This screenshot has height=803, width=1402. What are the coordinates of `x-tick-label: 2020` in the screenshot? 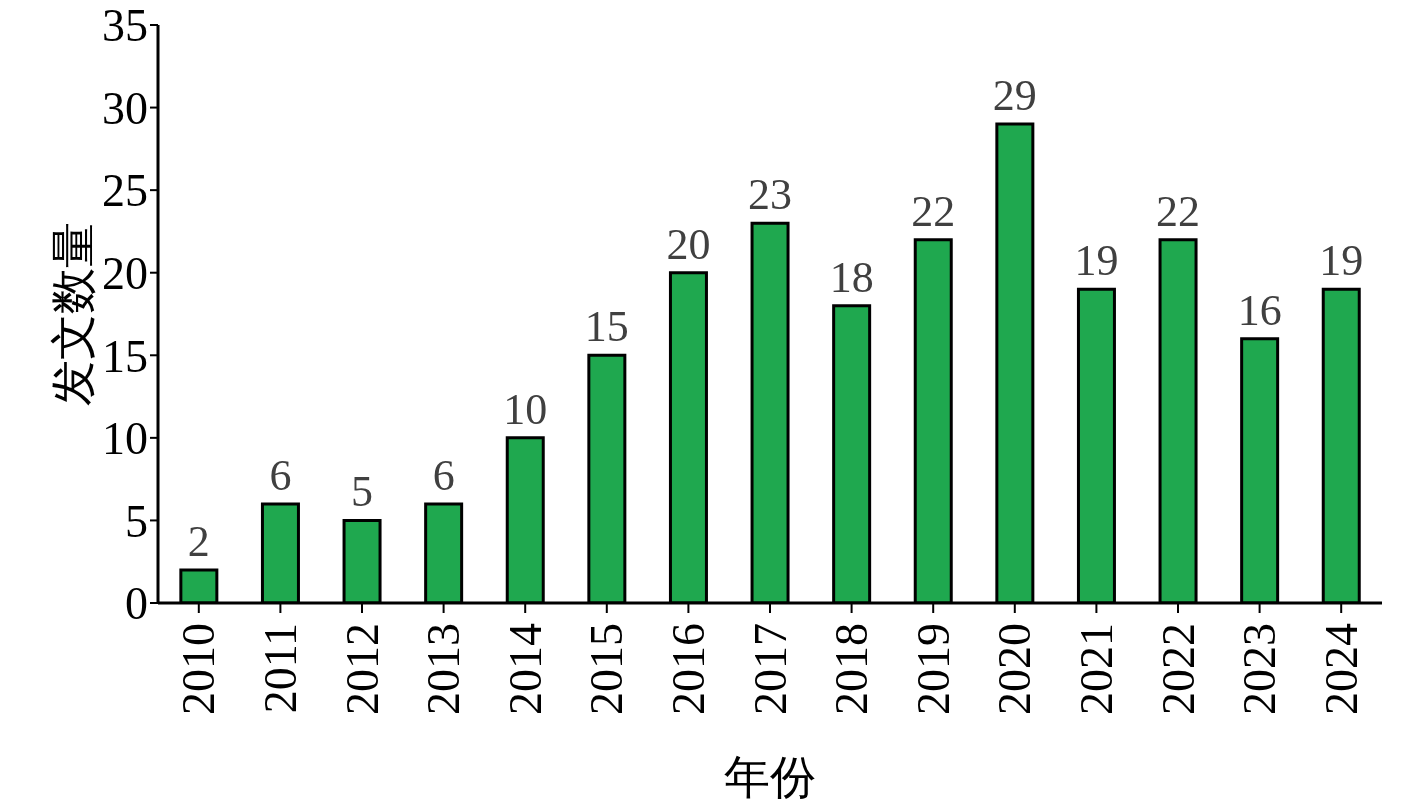 It's located at (1015, 669).